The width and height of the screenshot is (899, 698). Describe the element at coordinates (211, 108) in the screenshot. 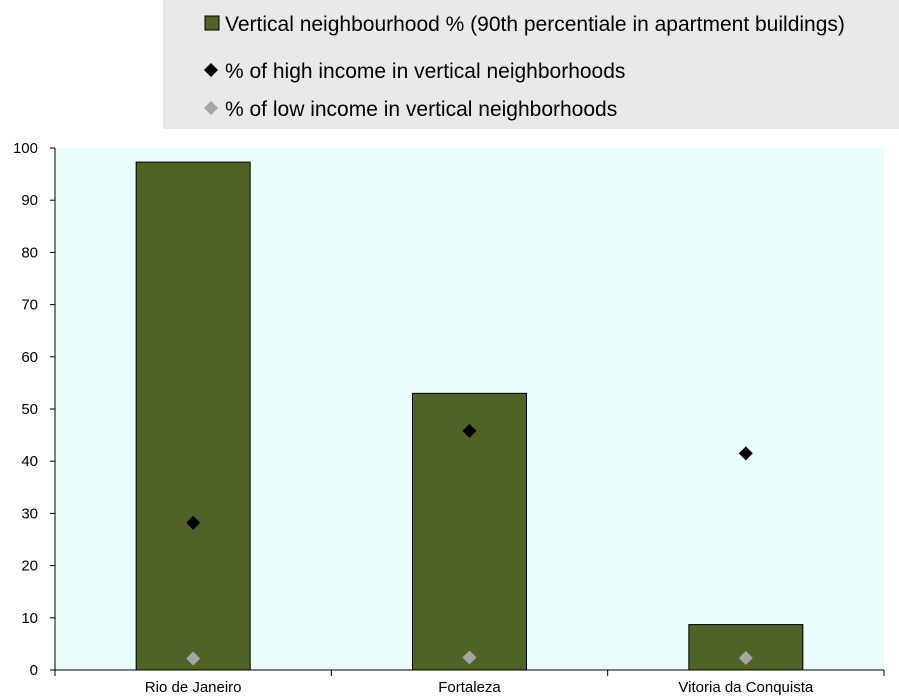

I see `legend-low-income-marker` at that location.